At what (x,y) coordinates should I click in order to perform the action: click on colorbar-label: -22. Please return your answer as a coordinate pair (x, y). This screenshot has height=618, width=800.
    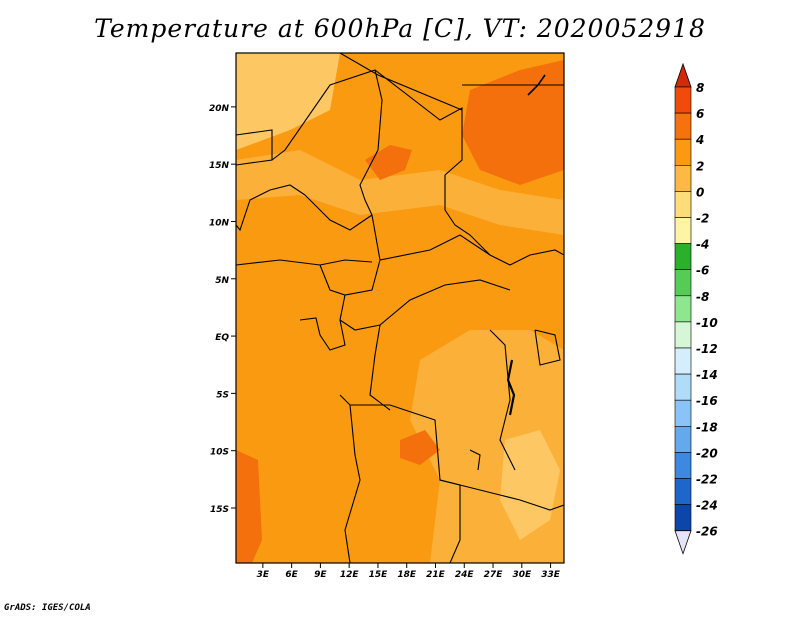
    Looking at the image, I should click on (707, 480).